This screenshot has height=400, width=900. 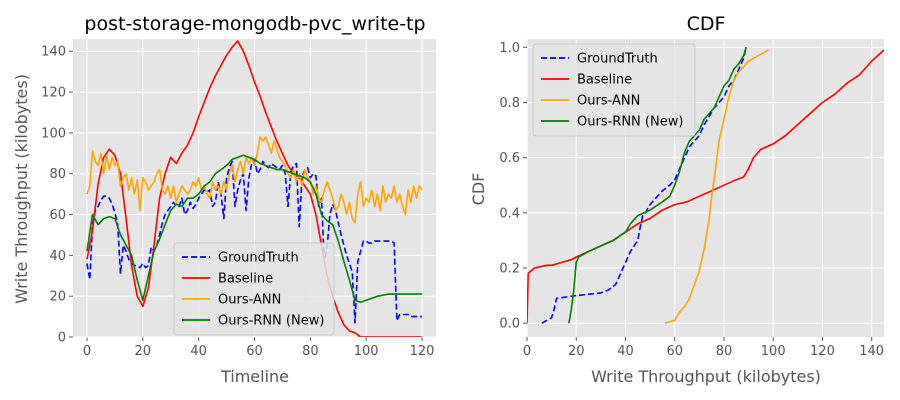 I want to click on chart-title: post-storage-mongodb-pvc_write-tp, so click(x=254, y=24).